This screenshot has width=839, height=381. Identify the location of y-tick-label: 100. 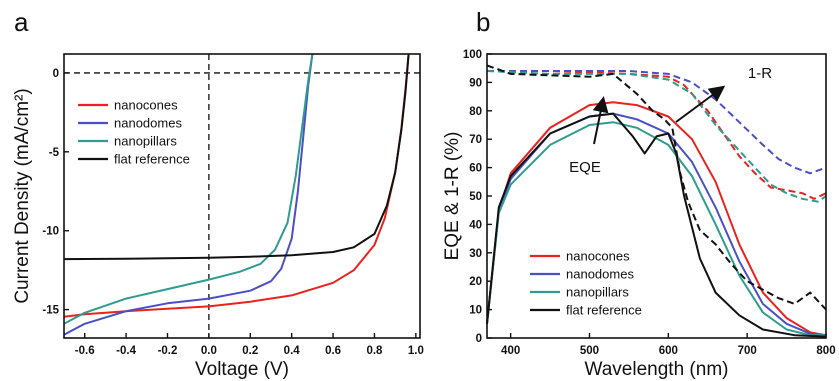
(472, 55).